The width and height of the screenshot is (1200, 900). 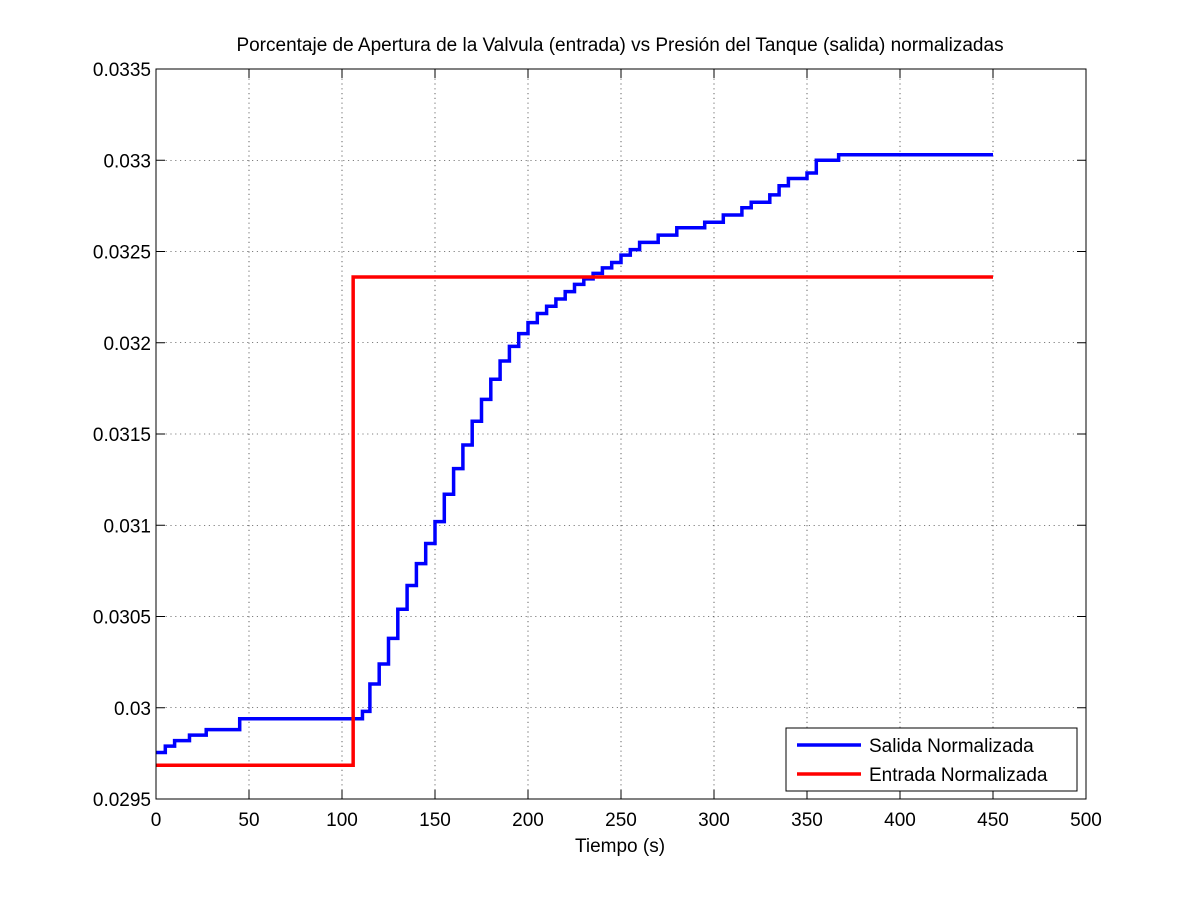 I want to click on y-tick-label: 0.0315, so click(x=122, y=435).